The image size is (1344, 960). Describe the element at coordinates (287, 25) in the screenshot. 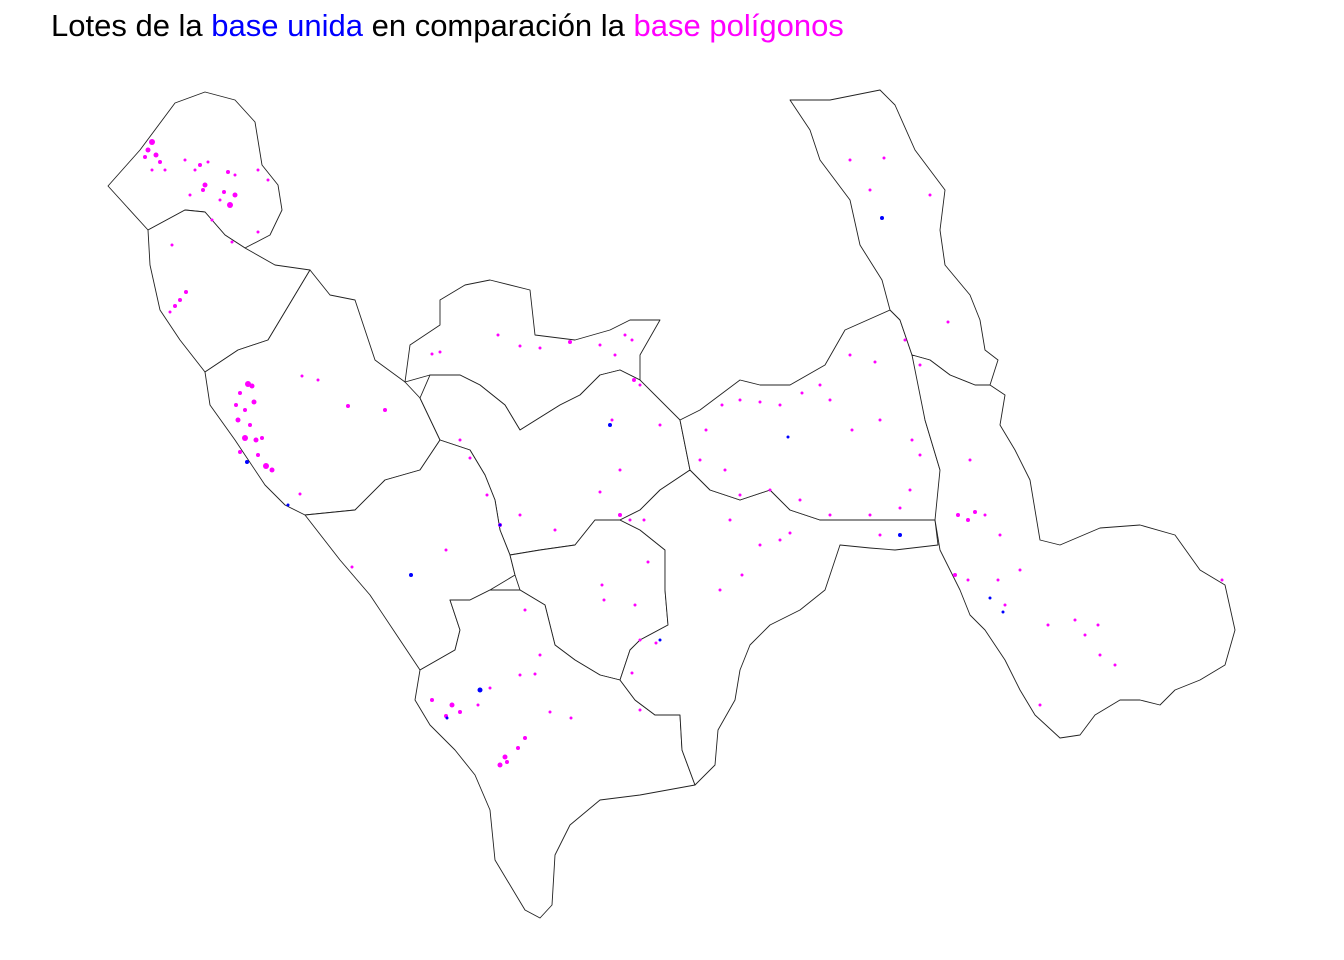

I see `title-highlight-base-unida: base unida` at that location.